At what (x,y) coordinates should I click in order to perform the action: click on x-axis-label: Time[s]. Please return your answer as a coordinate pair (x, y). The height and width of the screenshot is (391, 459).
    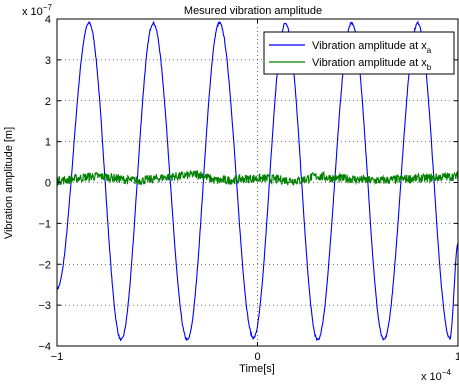
    Looking at the image, I should click on (257, 369).